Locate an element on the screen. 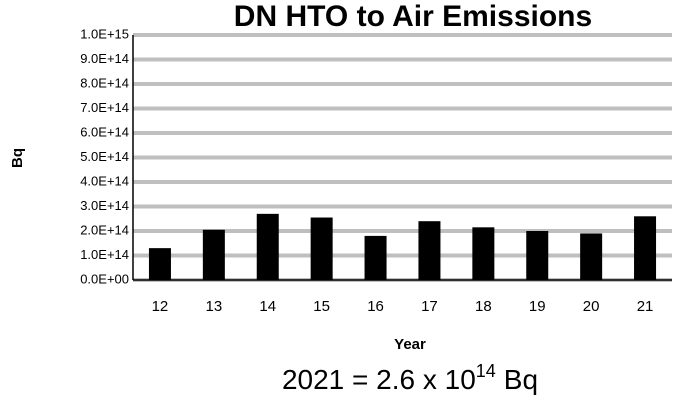 Image resolution: width=685 pixels, height=400 pixels. y-tick-label: 0.0E+00 is located at coordinates (104, 278).